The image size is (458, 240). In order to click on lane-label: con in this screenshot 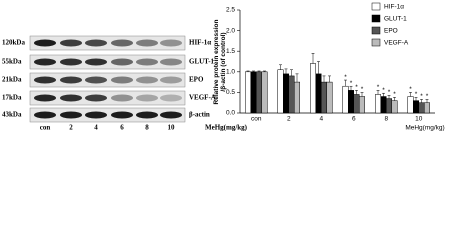, I will do `click(45, 128)`.